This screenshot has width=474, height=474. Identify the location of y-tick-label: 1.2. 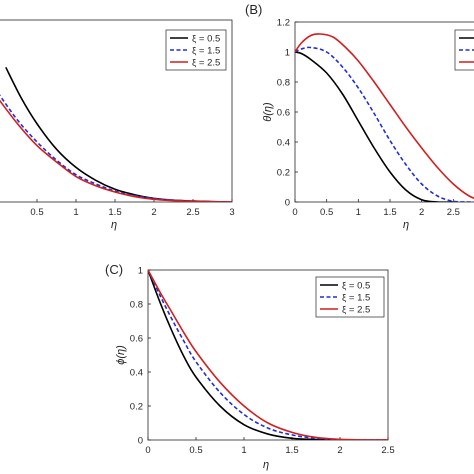
(283, 23).